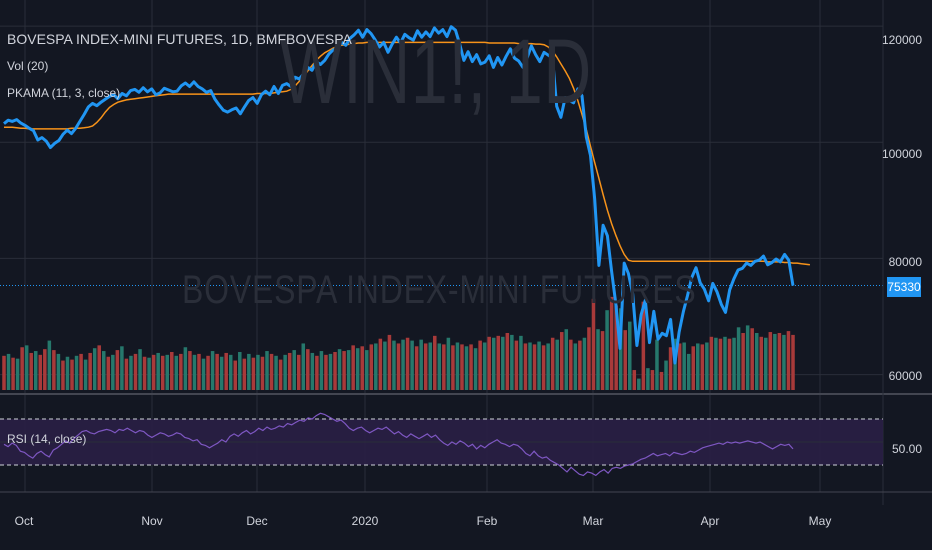  I want to click on time-axis-tick: May, so click(820, 521).